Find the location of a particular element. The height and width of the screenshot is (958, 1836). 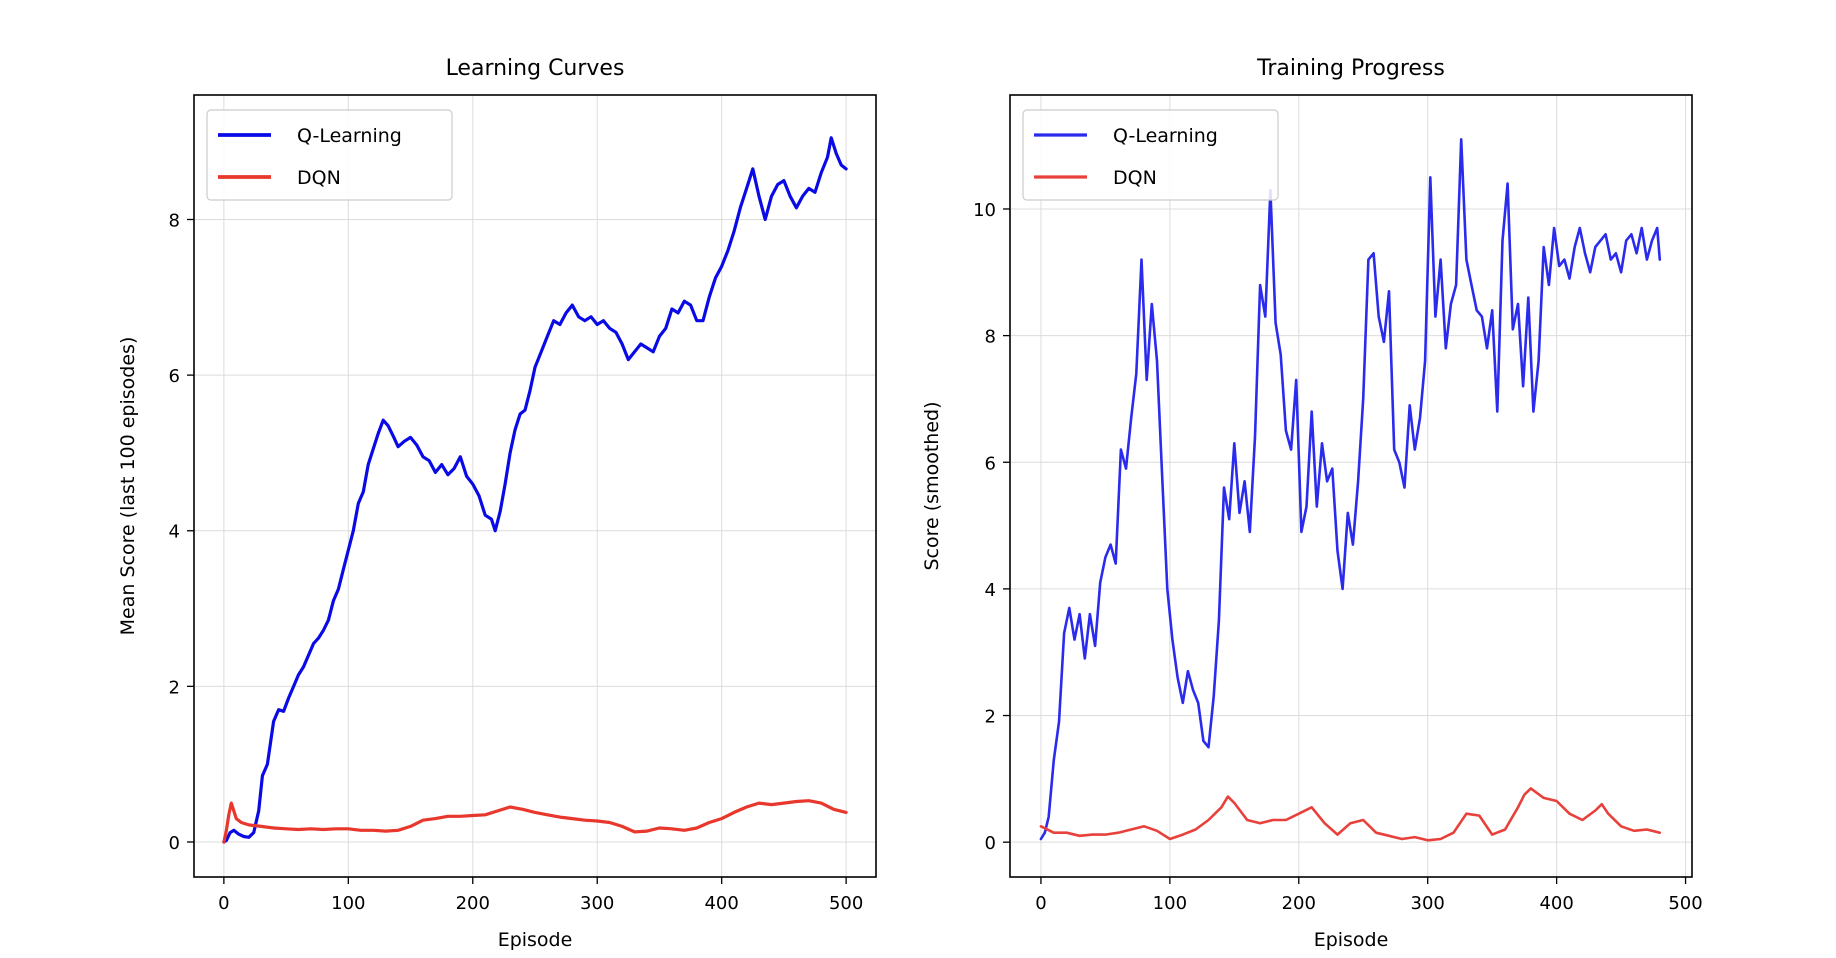

y-tick-label: 10 is located at coordinates (984, 210).